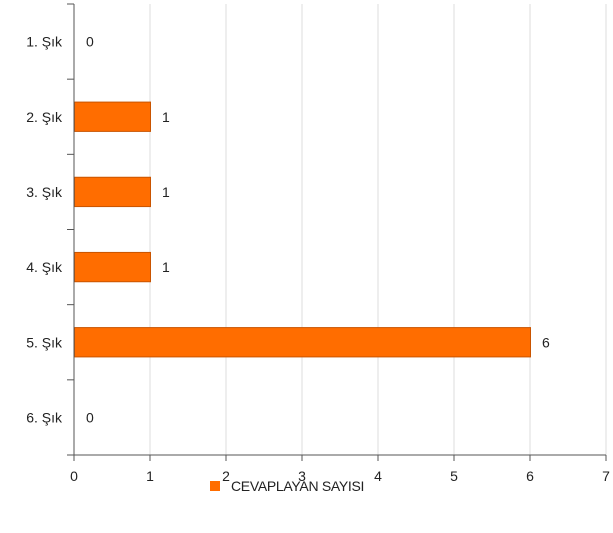  What do you see at coordinates (302, 476) in the screenshot?
I see `x-tick-label: 3` at bounding box center [302, 476].